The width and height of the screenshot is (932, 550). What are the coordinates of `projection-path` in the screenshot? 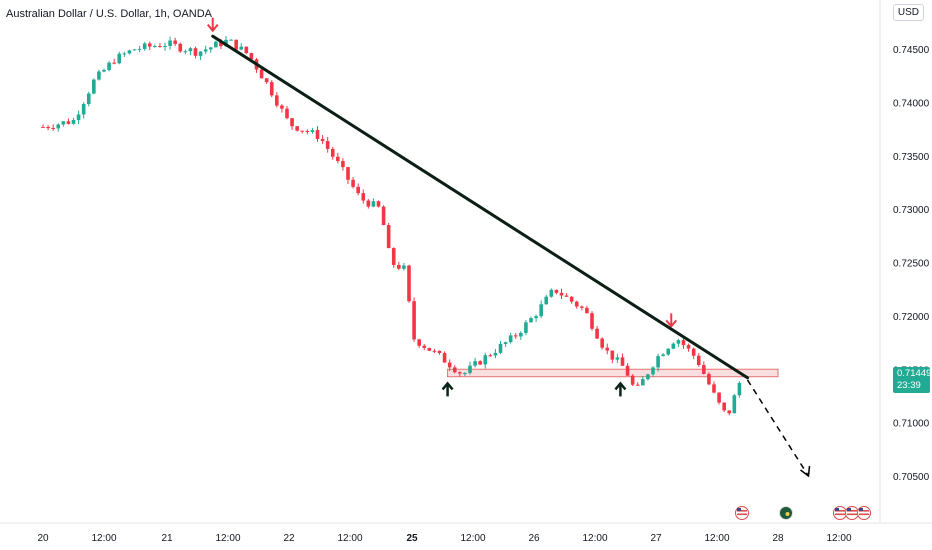 It's located at (778, 428).